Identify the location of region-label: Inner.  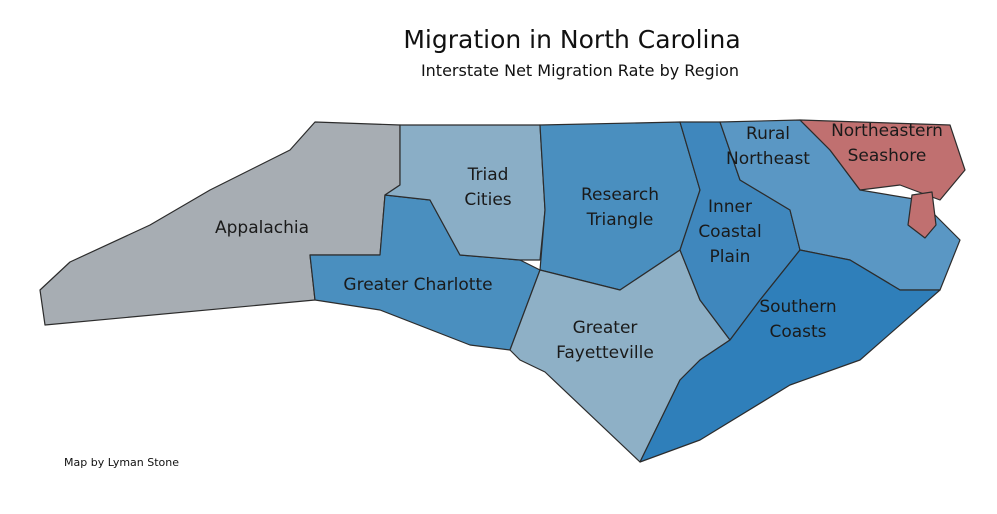
(730, 207).